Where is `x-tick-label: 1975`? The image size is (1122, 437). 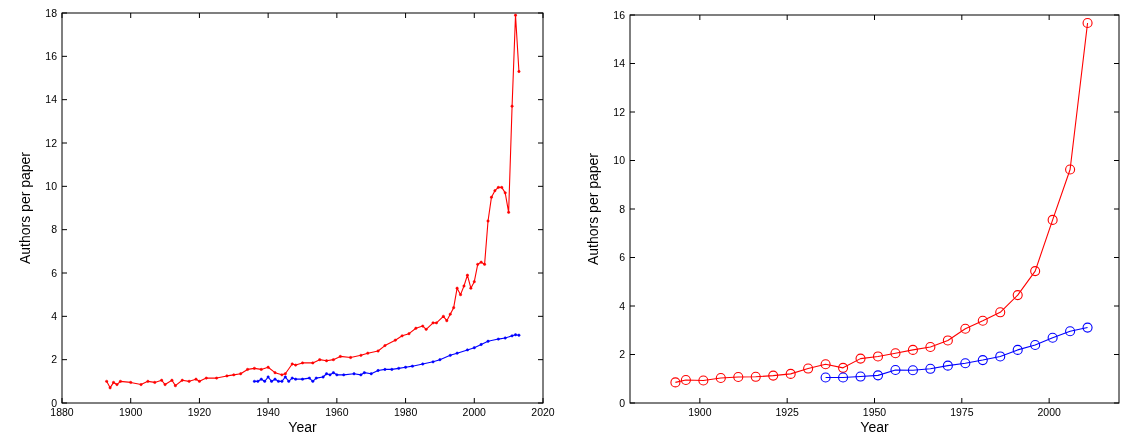
x-tick-label: 1975 is located at coordinates (962, 412).